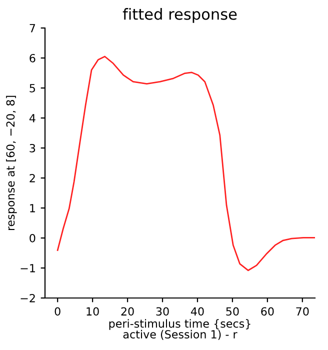 The height and width of the screenshot is (350, 328). What do you see at coordinates (27, 268) in the screenshot?
I see `y-tick-label: −1` at bounding box center [27, 268].